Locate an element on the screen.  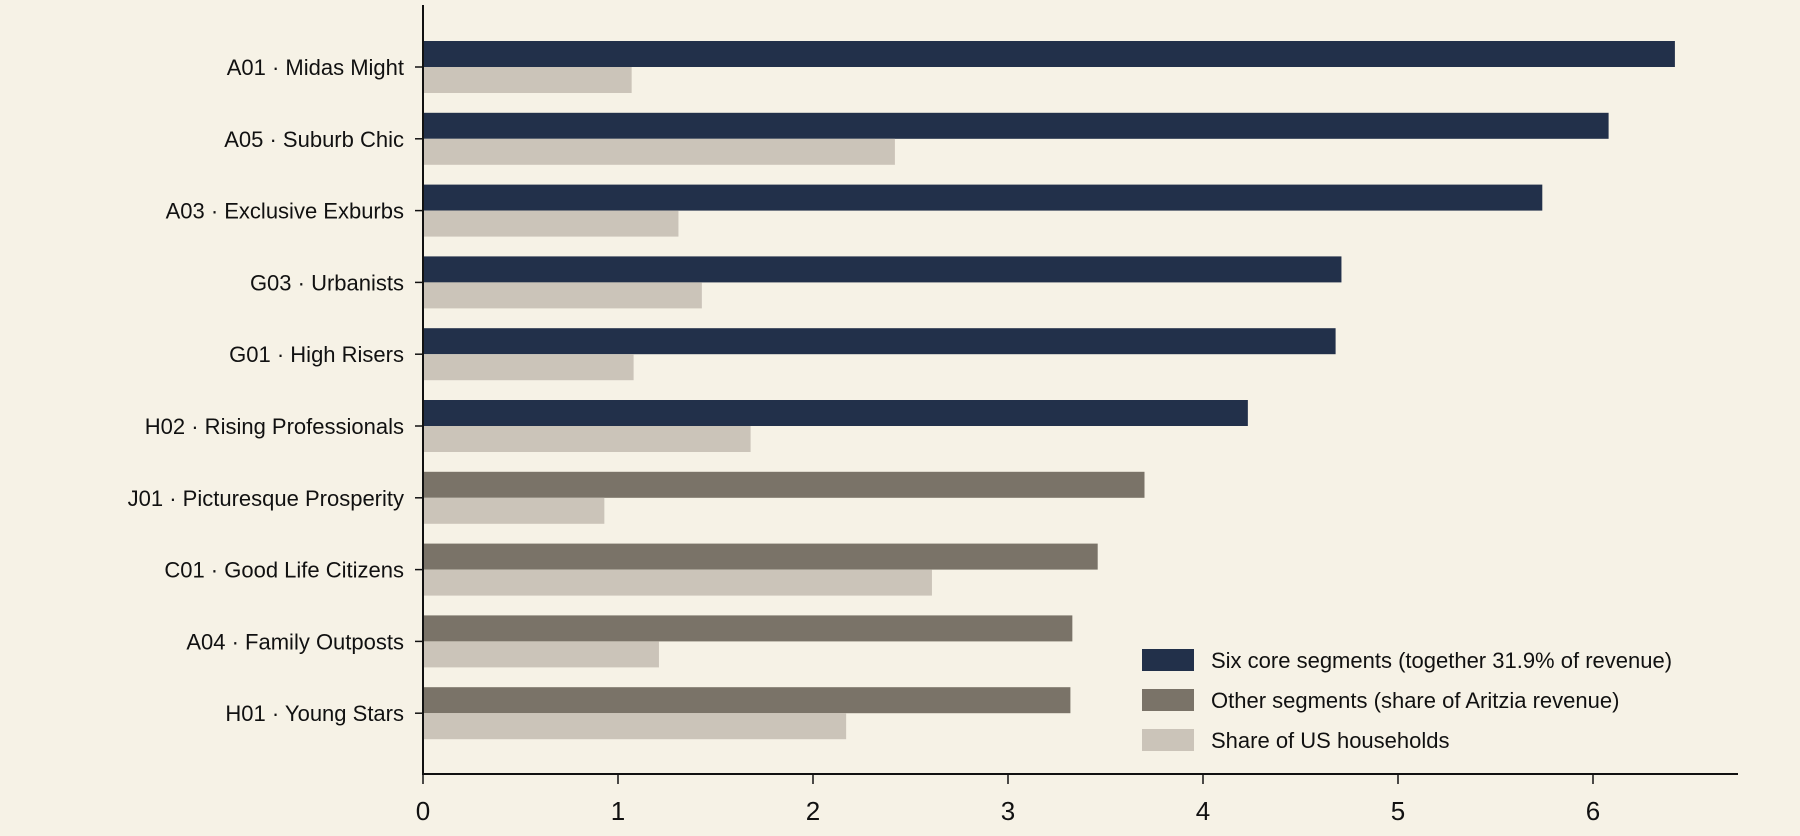
category-label: H02 · Rising Professionals is located at coordinates (274, 426).